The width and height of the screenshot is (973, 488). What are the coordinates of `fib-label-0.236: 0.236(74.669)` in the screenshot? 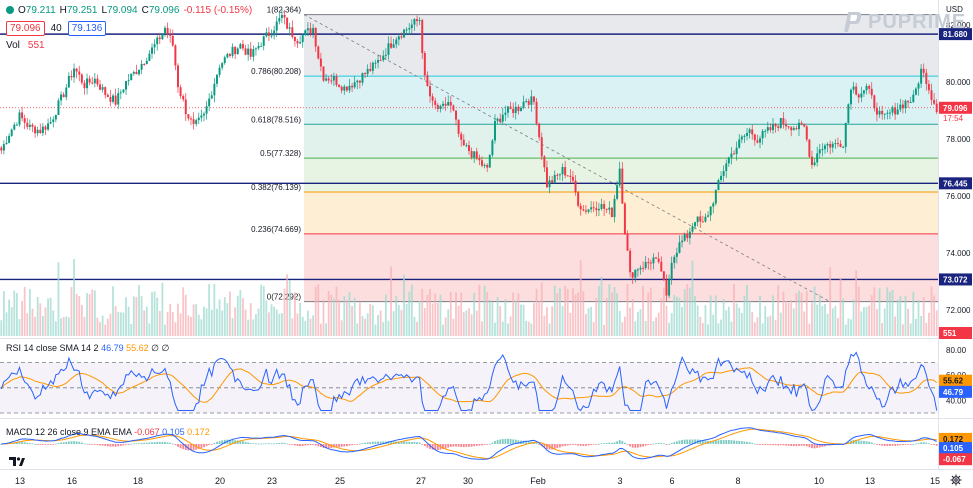 It's located at (276, 229).